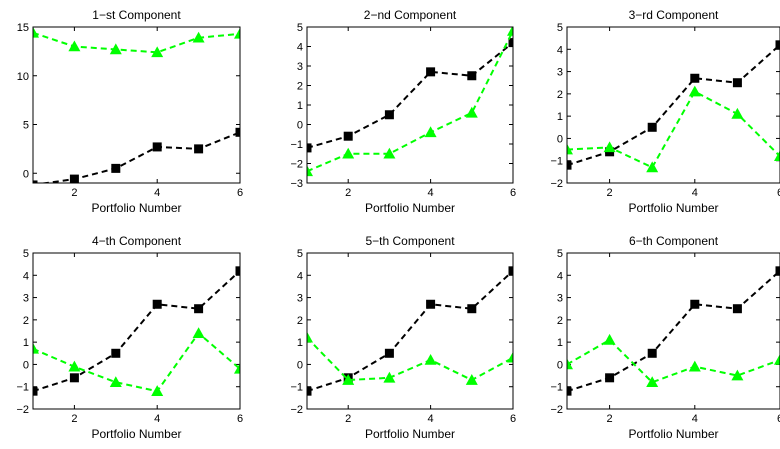  What do you see at coordinates (560, 117) in the screenshot?
I see `chart-3-y-tick-label-3: 1` at bounding box center [560, 117].